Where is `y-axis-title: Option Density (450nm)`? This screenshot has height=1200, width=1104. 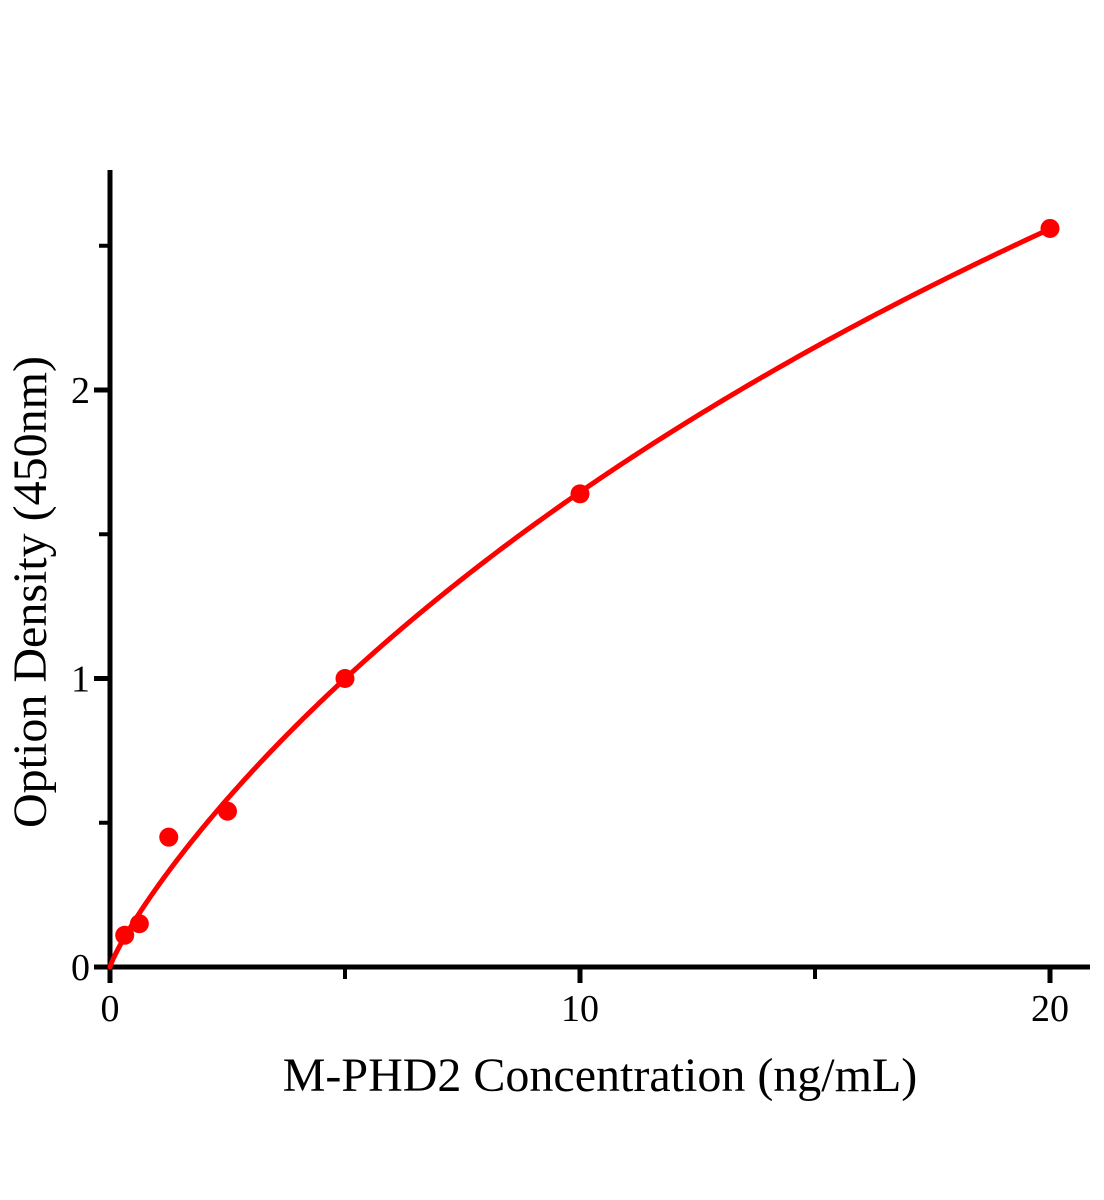 y-axis-title: Option Density (450nm) is located at coordinates (30, 592).